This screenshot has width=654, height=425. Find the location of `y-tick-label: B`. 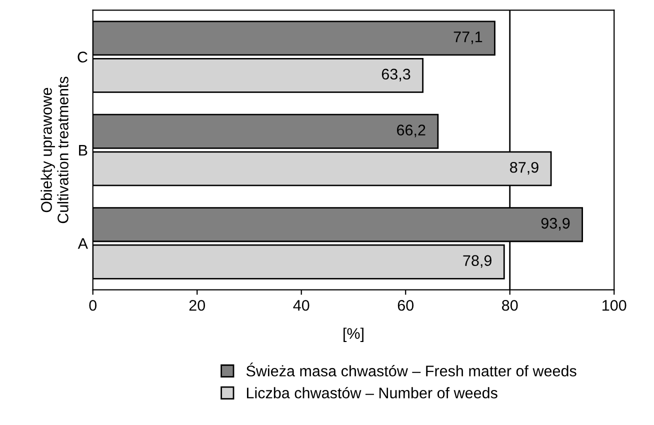

y-tick-label: B is located at coordinates (83, 150).